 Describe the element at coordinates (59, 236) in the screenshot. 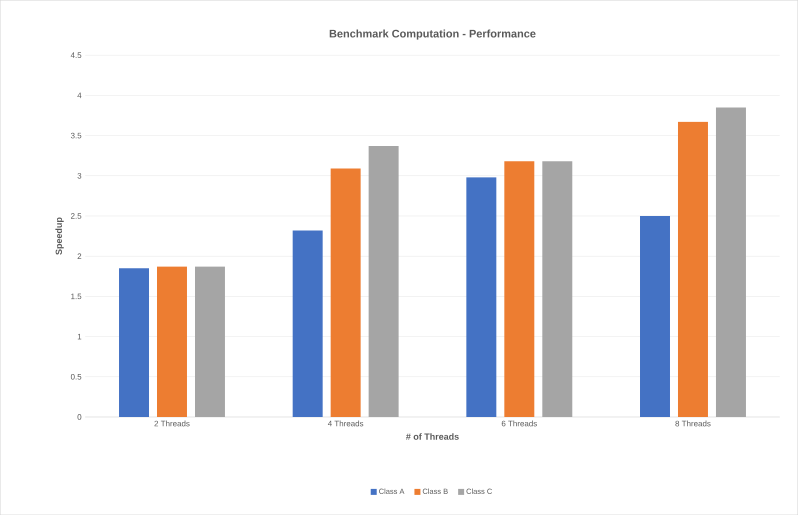

I see `y-axis-title: Speedup` at that location.